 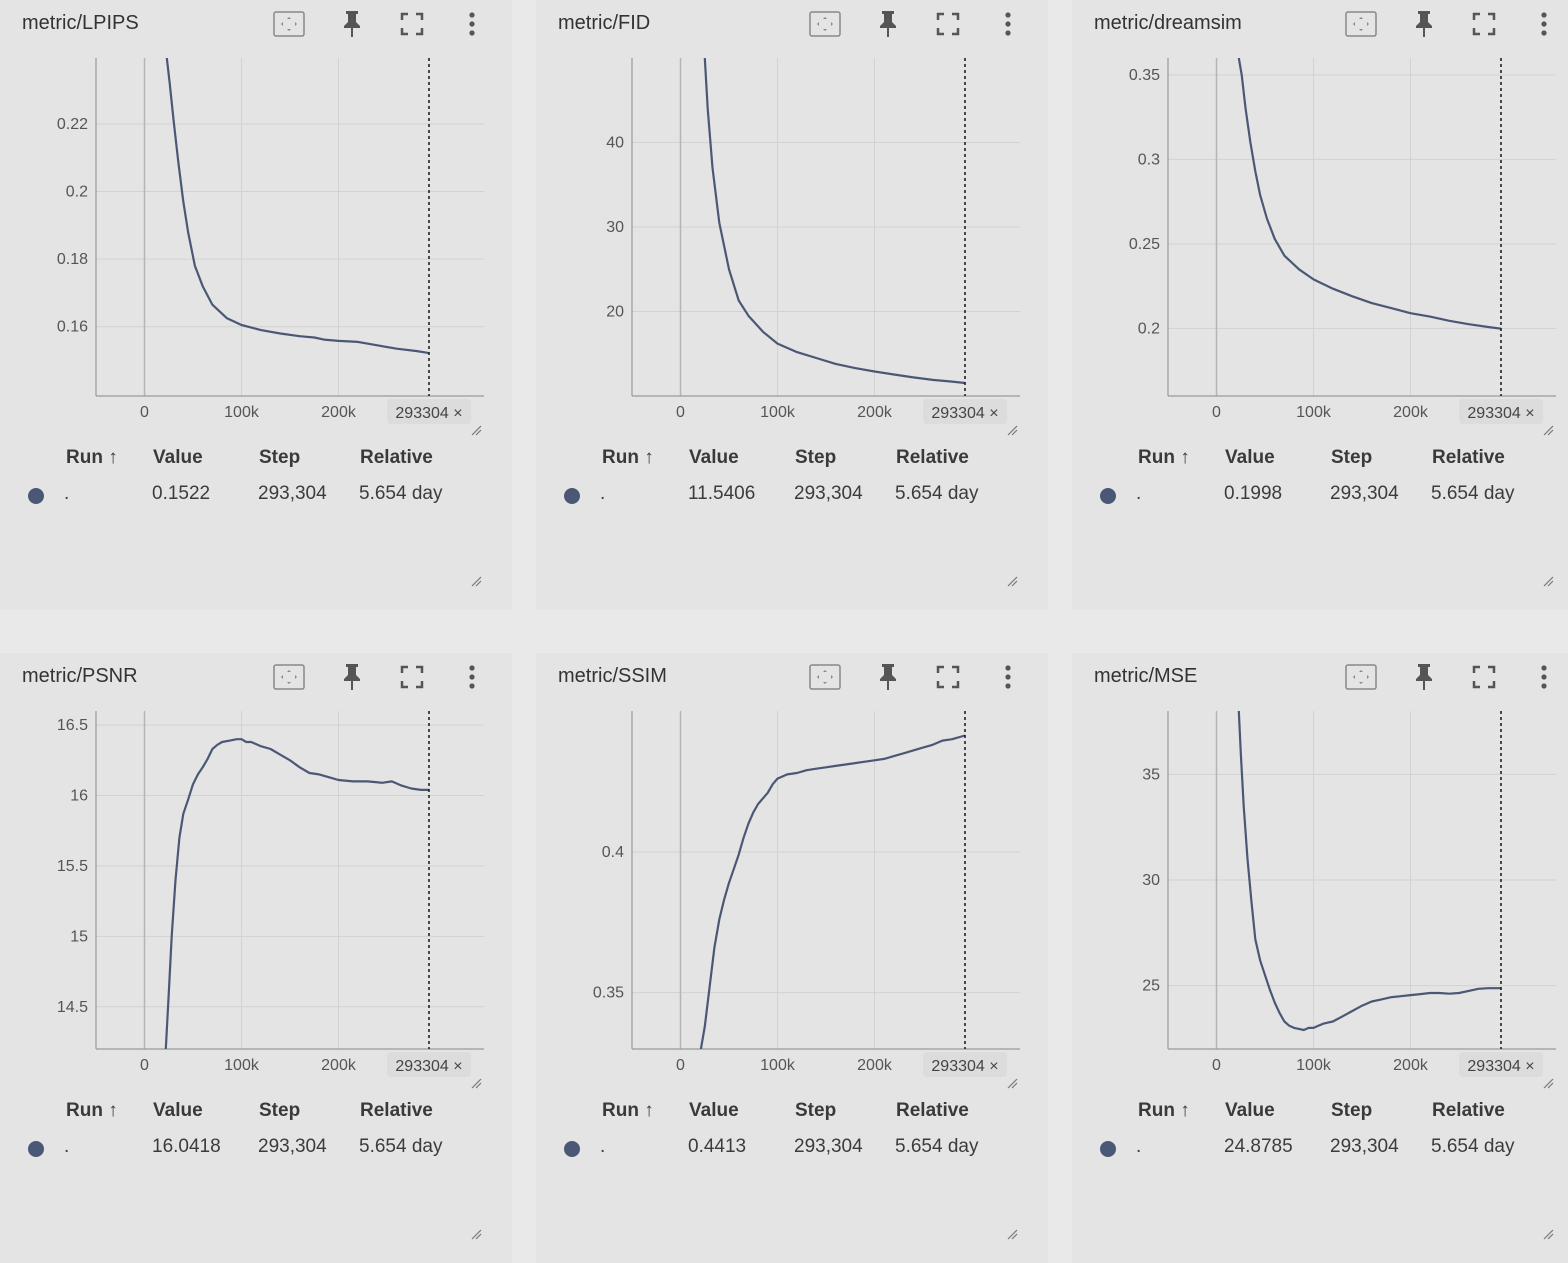 What do you see at coordinates (72, 259) in the screenshot?
I see `y-tick-label: 0.18` at bounding box center [72, 259].